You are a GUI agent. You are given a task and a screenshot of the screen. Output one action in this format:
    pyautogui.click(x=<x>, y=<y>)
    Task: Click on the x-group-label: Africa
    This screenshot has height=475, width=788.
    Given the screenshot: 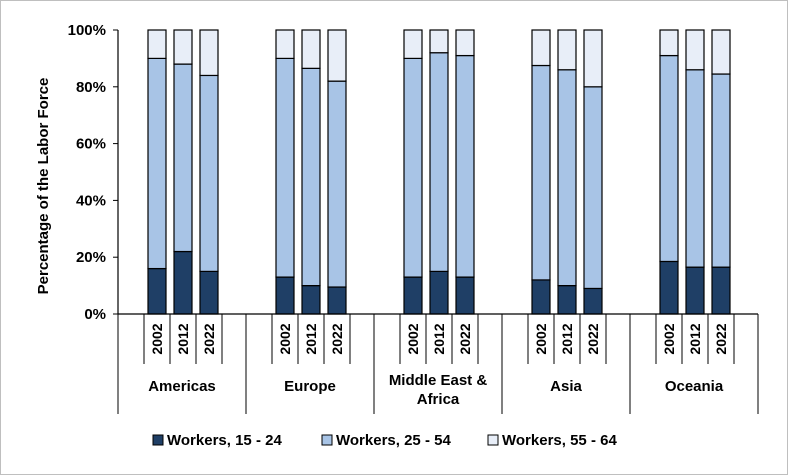 What is the action you would take?
    pyautogui.click(x=438, y=399)
    